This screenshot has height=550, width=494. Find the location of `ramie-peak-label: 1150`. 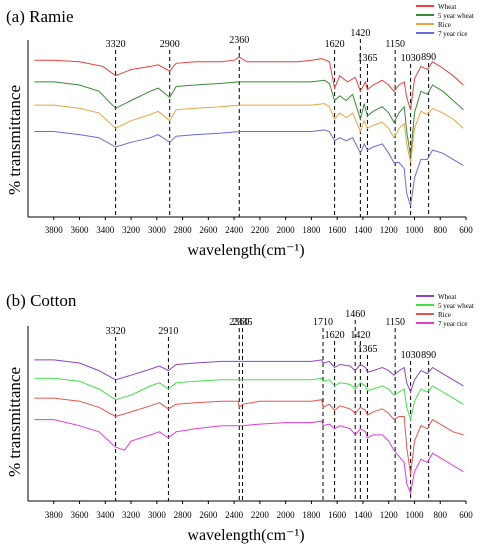

ramie-peak-label: 1150 is located at coordinates (395, 44).